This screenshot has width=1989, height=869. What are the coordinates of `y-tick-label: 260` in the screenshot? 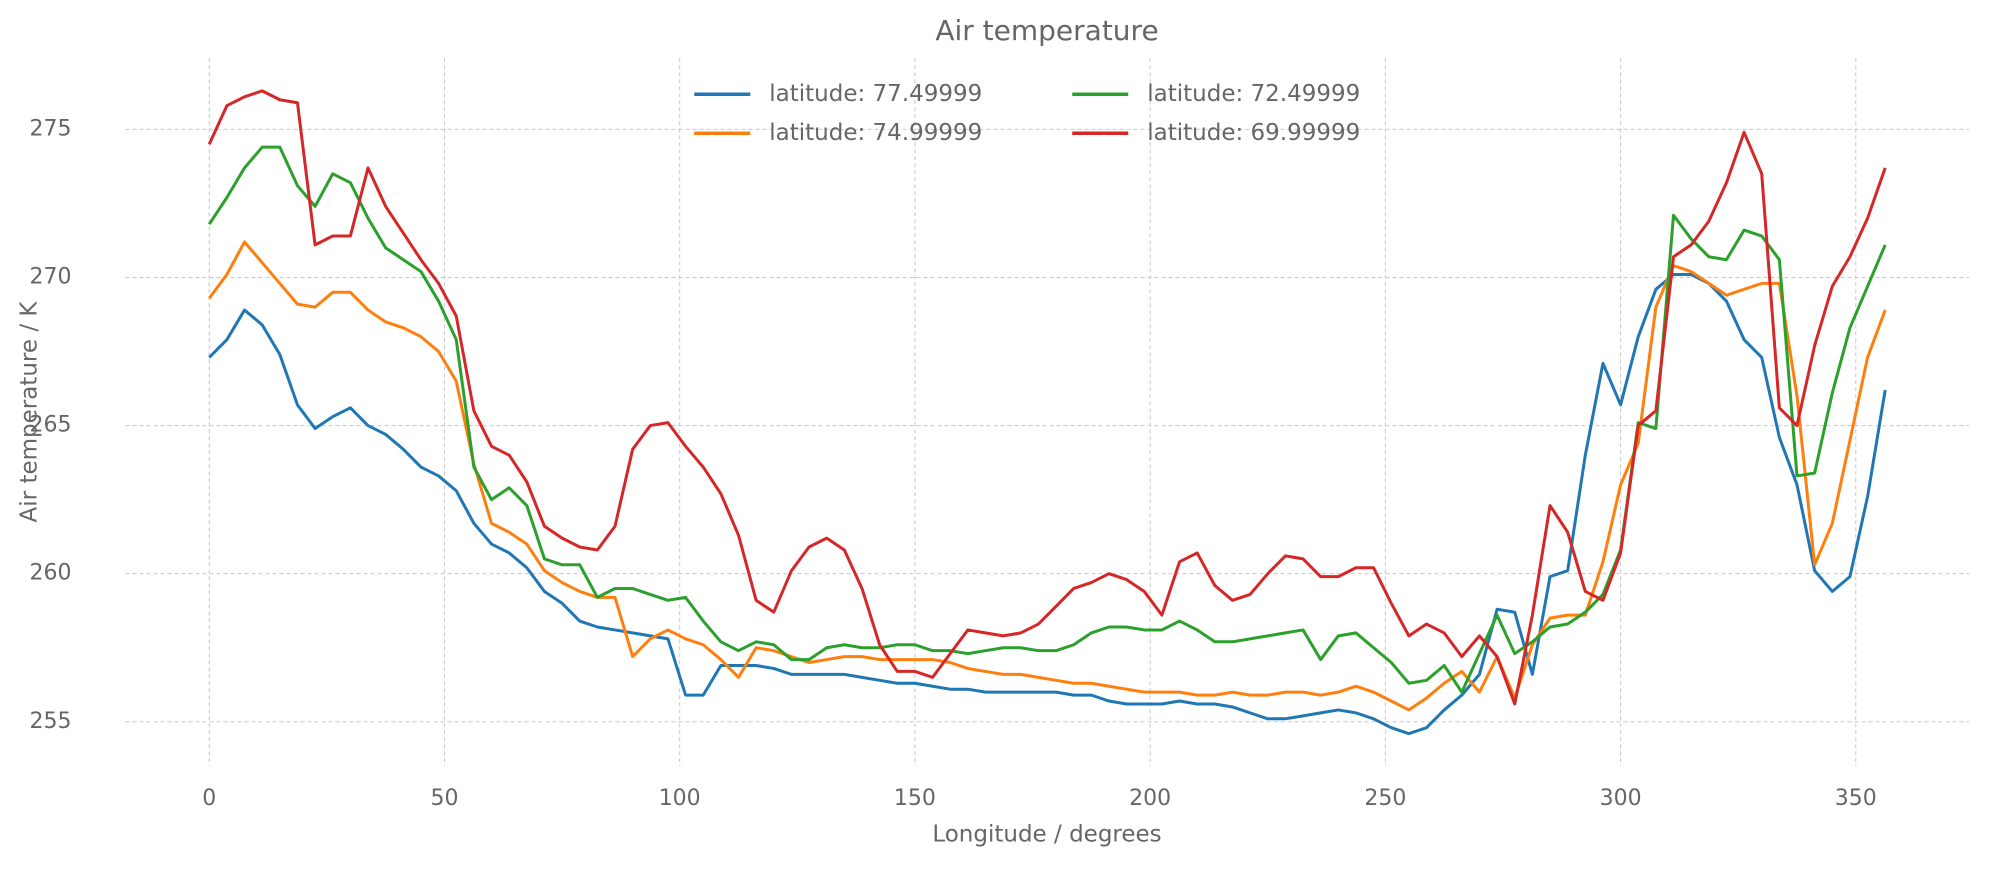 It's located at (51, 573).